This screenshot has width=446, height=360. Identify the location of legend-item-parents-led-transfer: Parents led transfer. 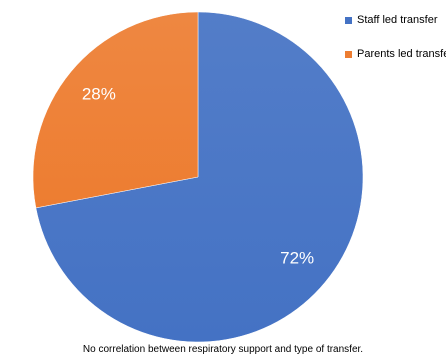
(395, 54).